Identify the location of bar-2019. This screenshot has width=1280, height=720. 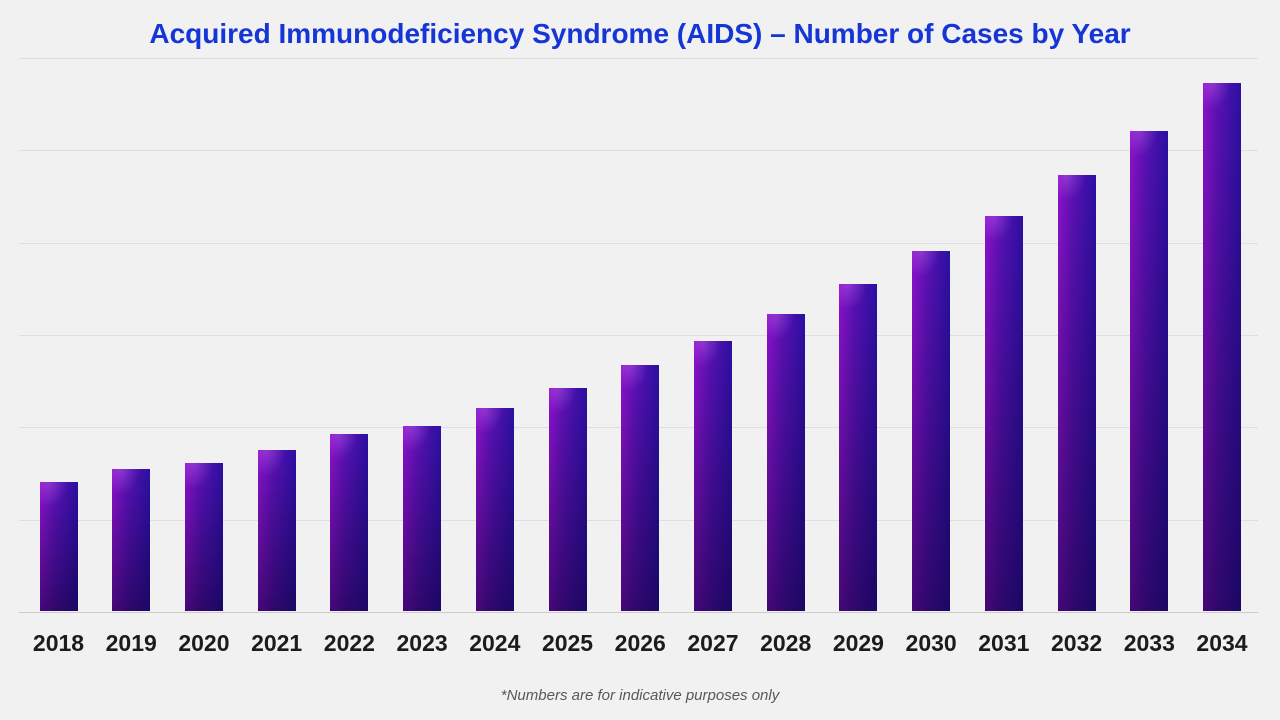
(131, 539).